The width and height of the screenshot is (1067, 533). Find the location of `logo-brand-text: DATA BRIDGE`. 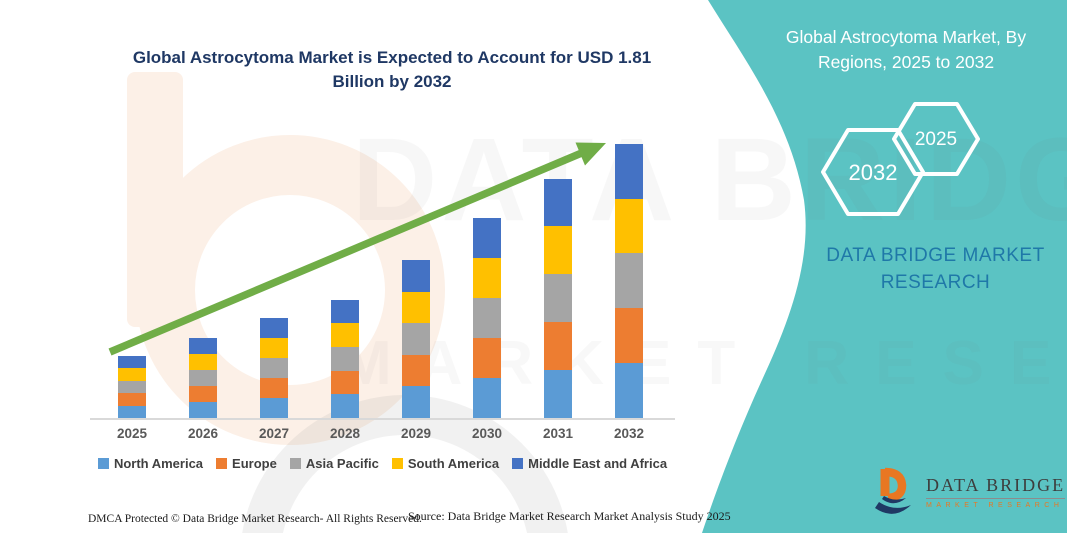

logo-brand-text: DATA BRIDGE is located at coordinates (996, 485).